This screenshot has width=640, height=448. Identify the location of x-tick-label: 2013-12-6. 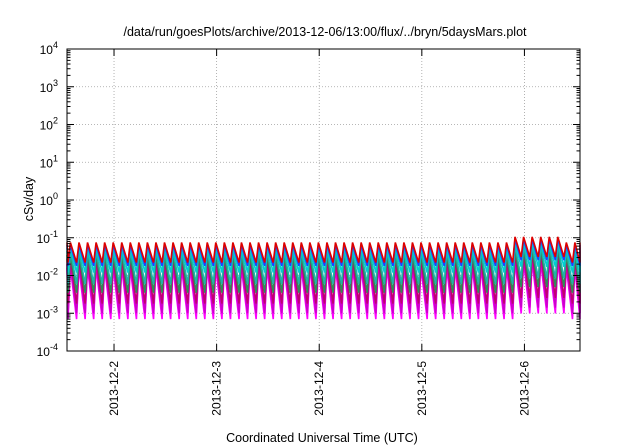
(524, 388).